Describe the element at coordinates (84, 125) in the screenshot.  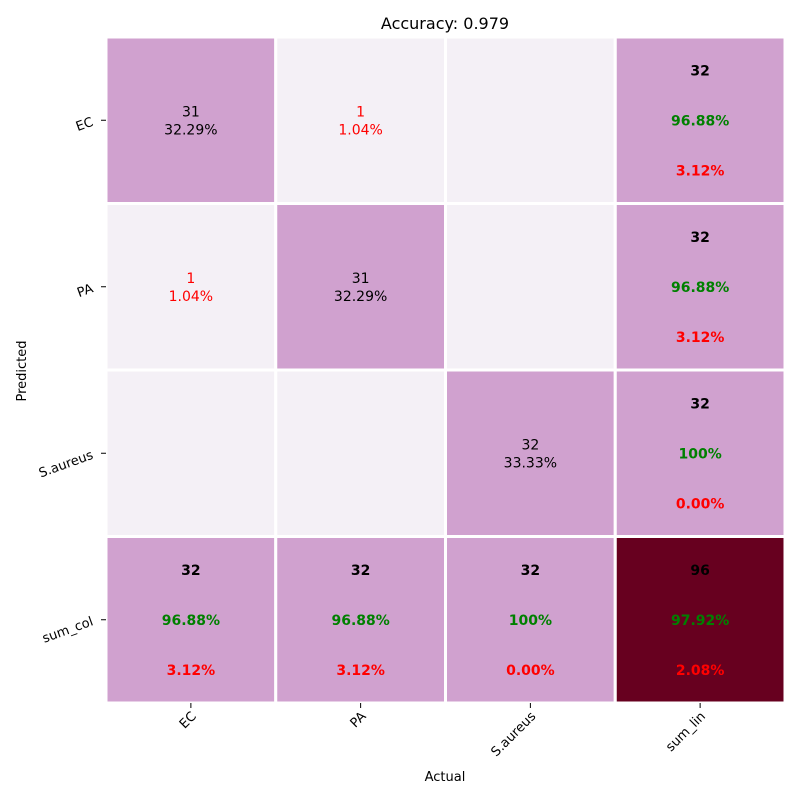
I see `y-tick-label: EC` at that location.